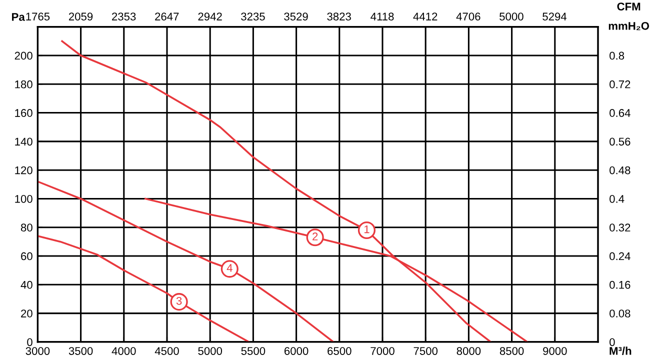 The width and height of the screenshot is (650, 363). What do you see at coordinates (210, 16) in the screenshot?
I see `x2-tick-label: 2942` at bounding box center [210, 16].